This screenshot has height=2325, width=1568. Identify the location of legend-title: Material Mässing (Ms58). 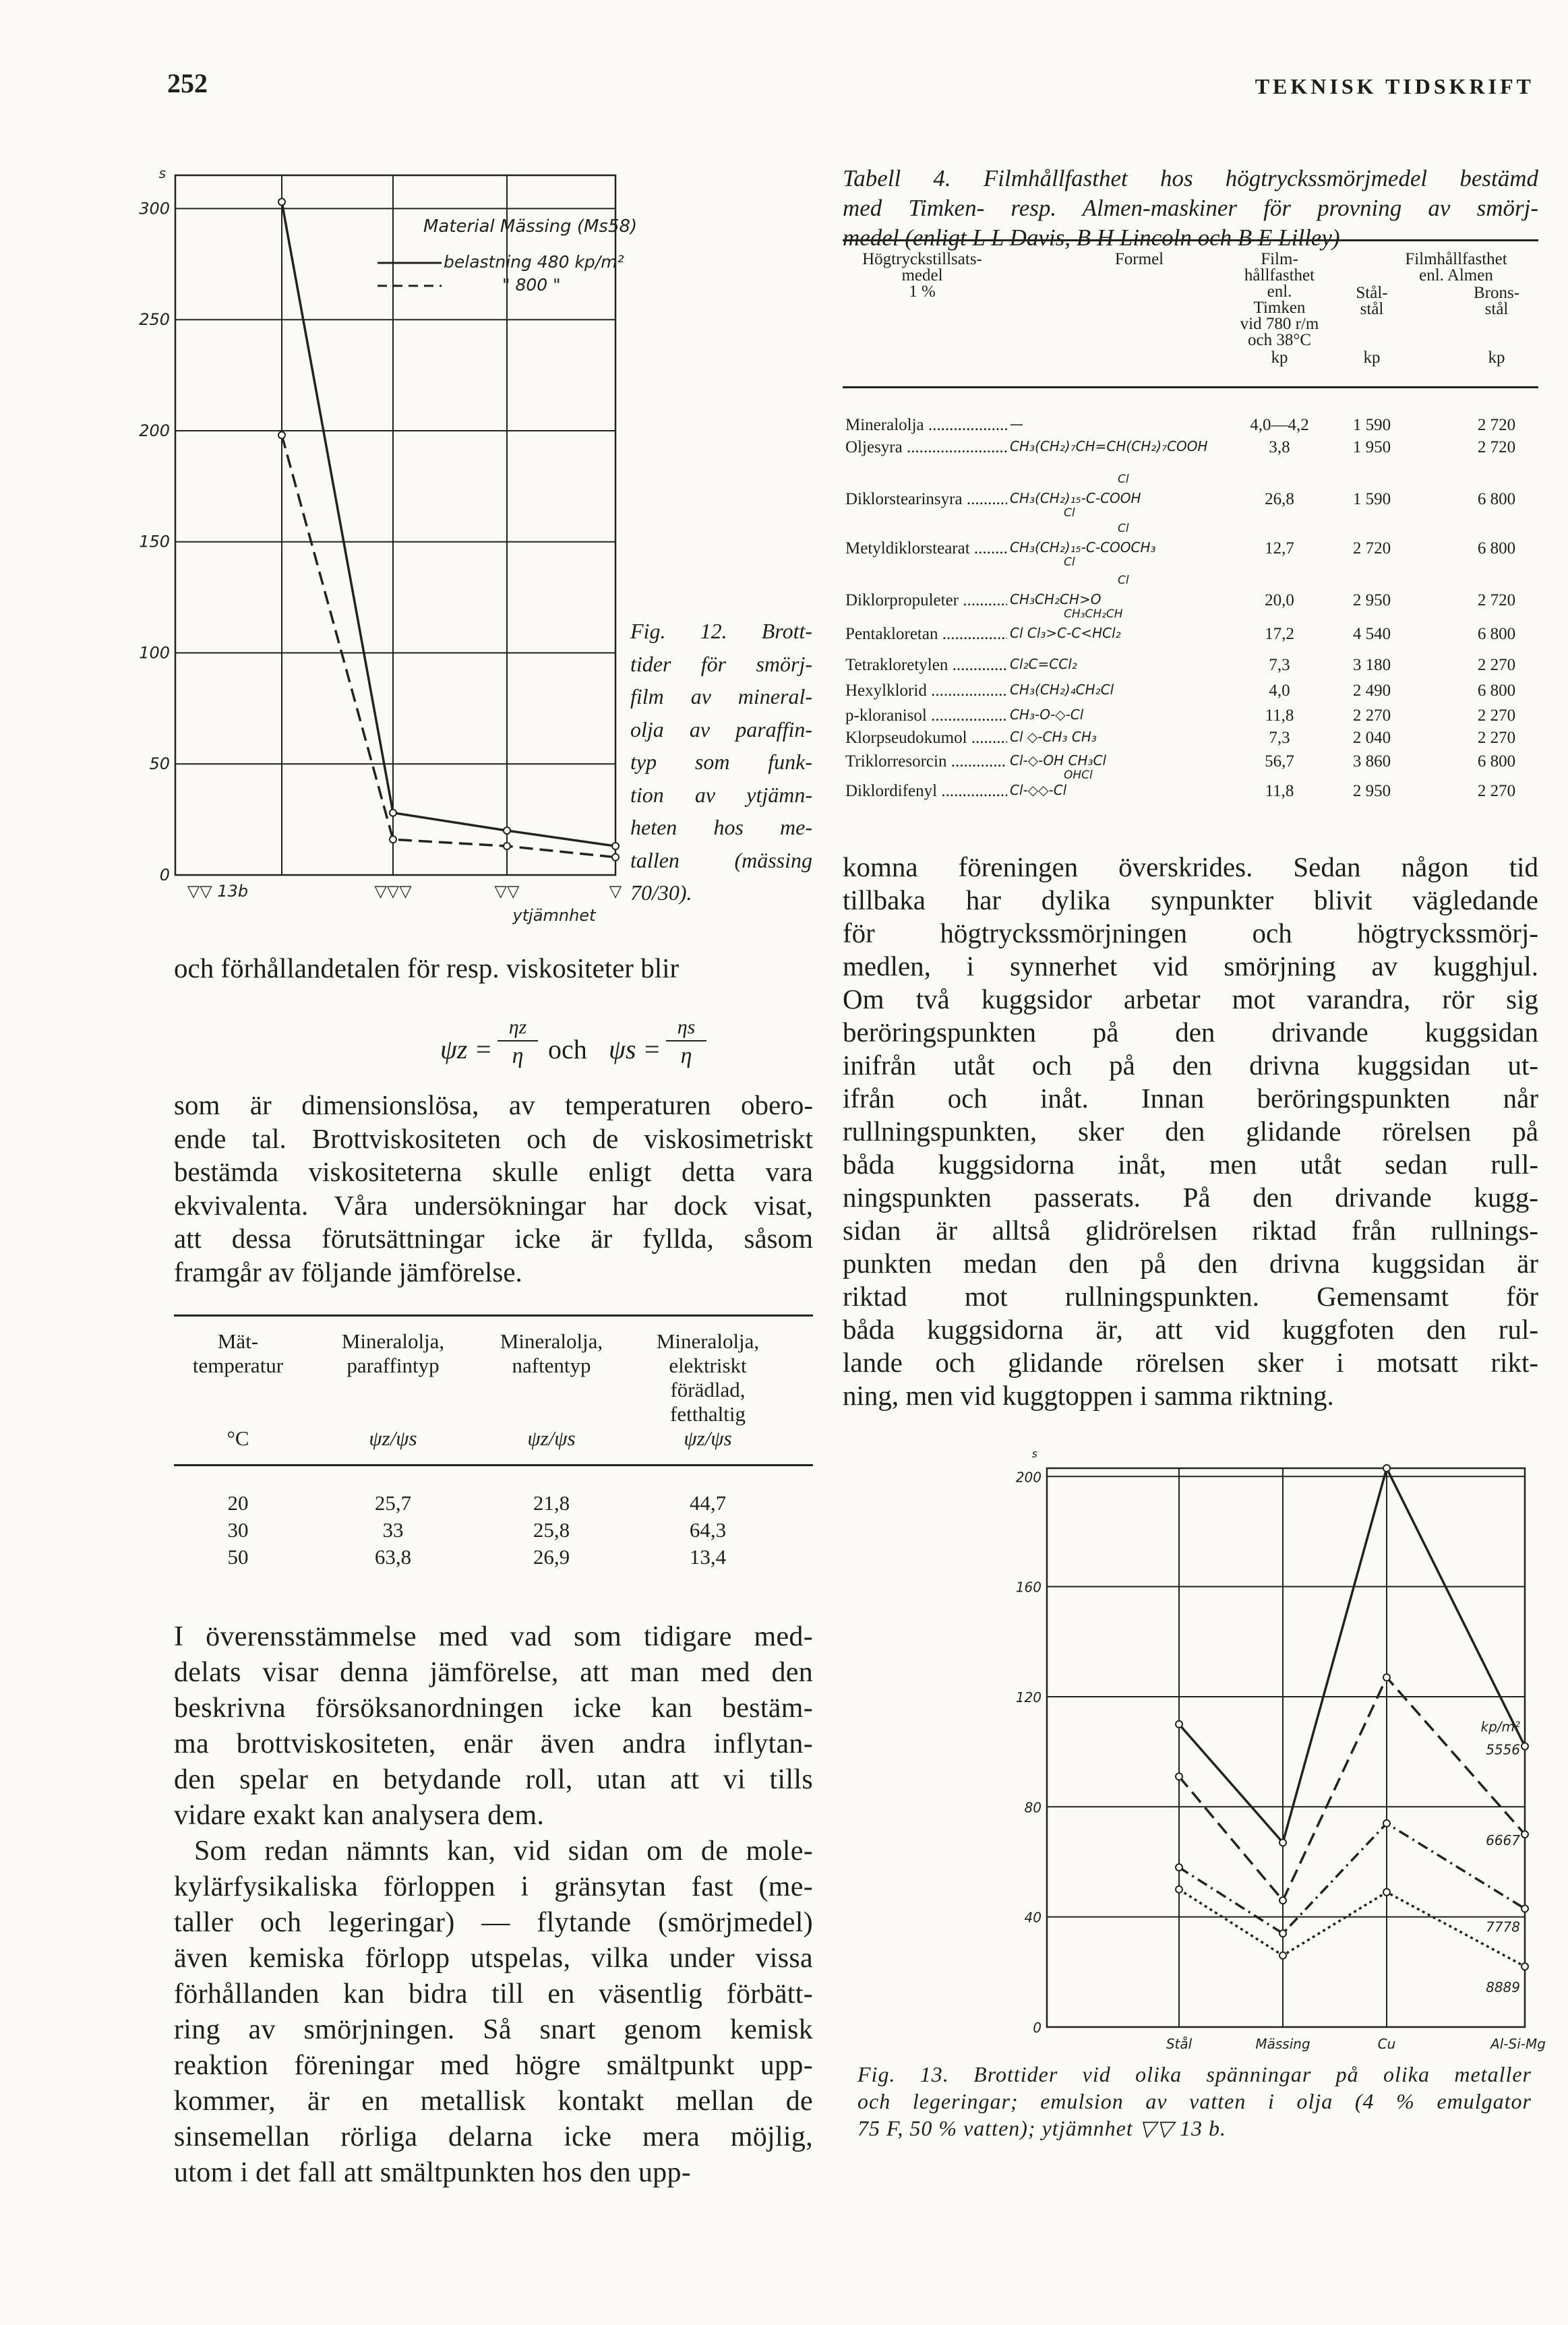
(530, 226).